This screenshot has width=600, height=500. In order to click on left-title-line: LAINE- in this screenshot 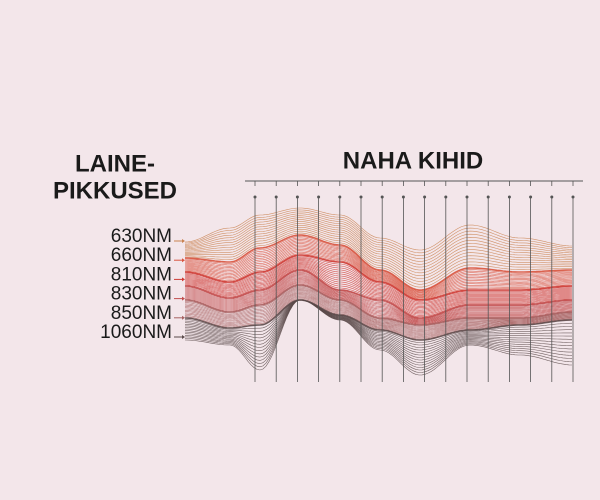, I will do `click(115, 163)`.